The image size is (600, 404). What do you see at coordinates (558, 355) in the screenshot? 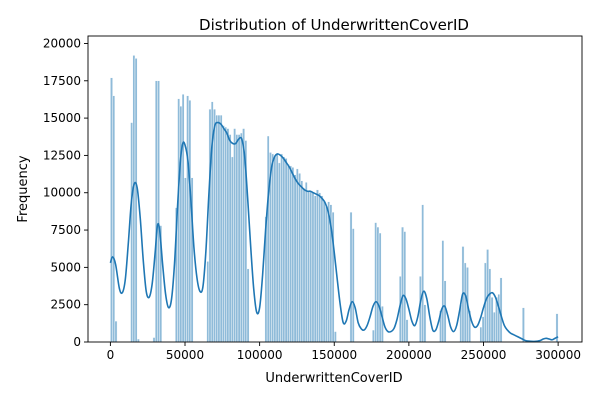
I see `x-tick-label: 300000` at bounding box center [558, 355].